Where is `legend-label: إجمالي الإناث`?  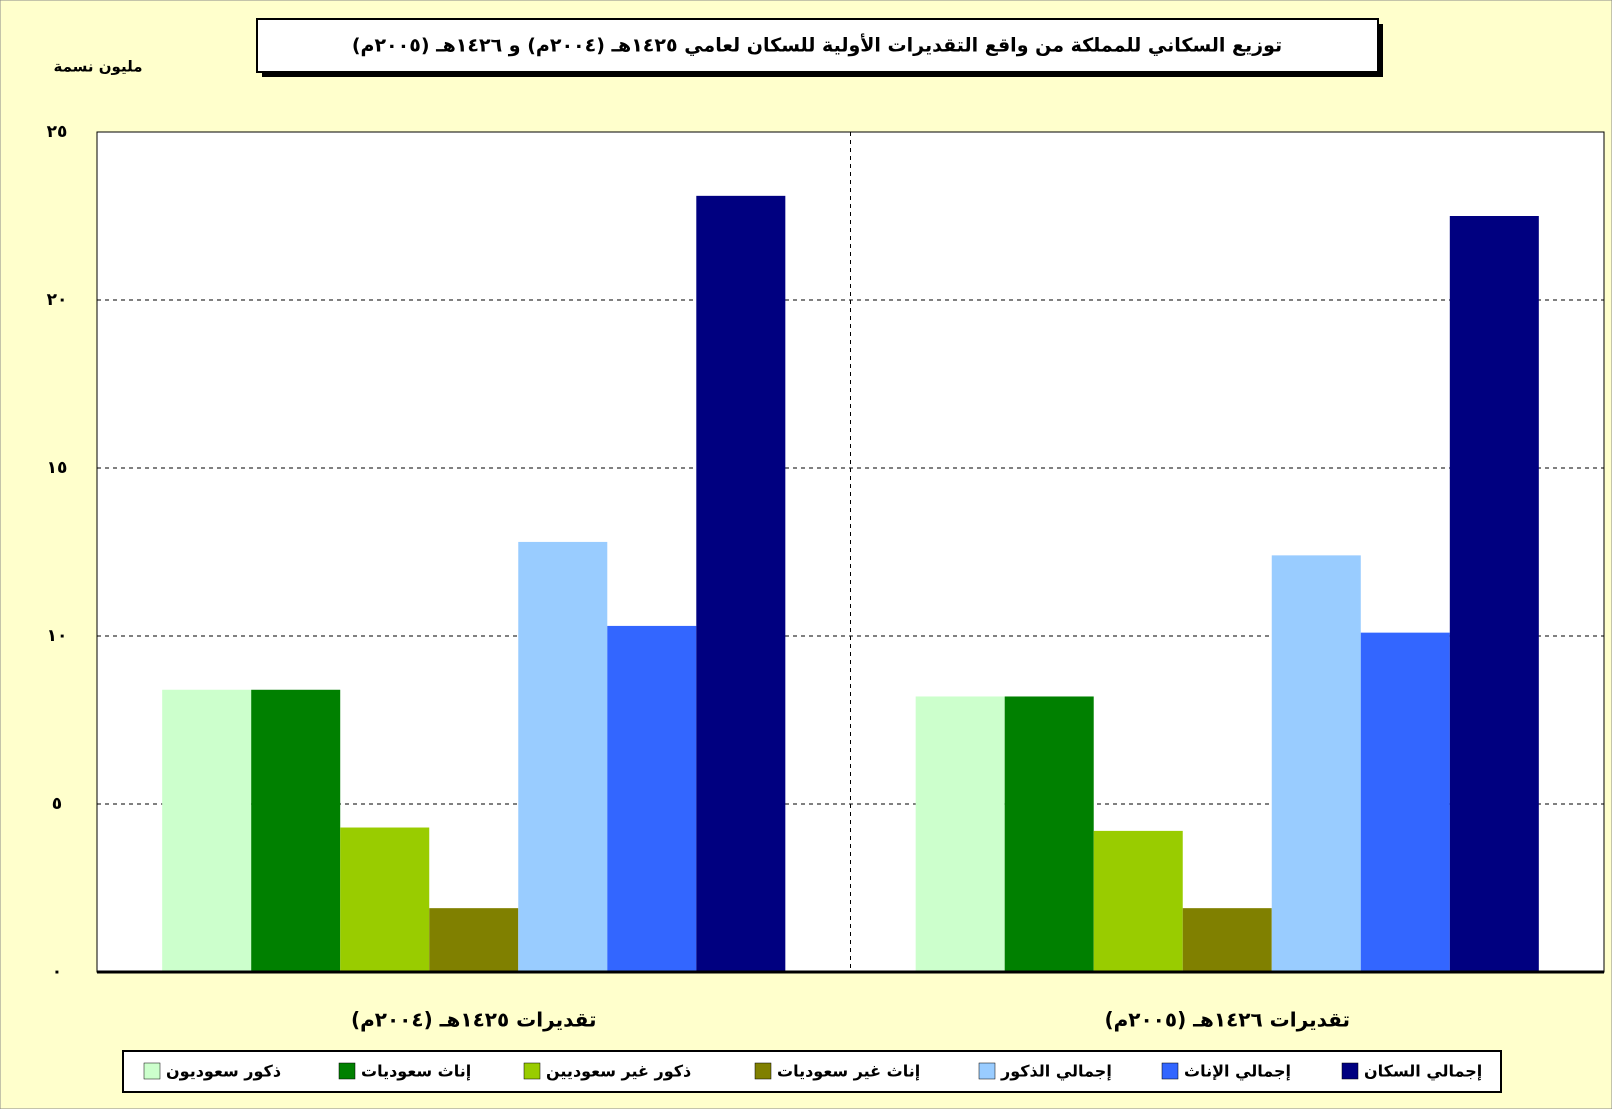
legend-label: إجمالي الإناث is located at coordinates (1237, 1072).